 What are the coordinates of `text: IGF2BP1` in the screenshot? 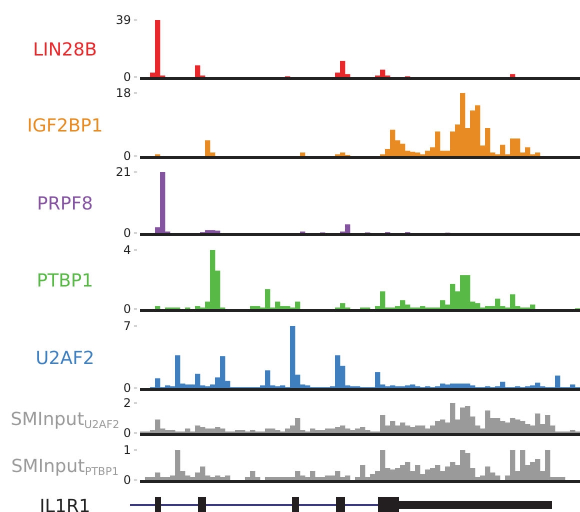 It's located at (65, 126).